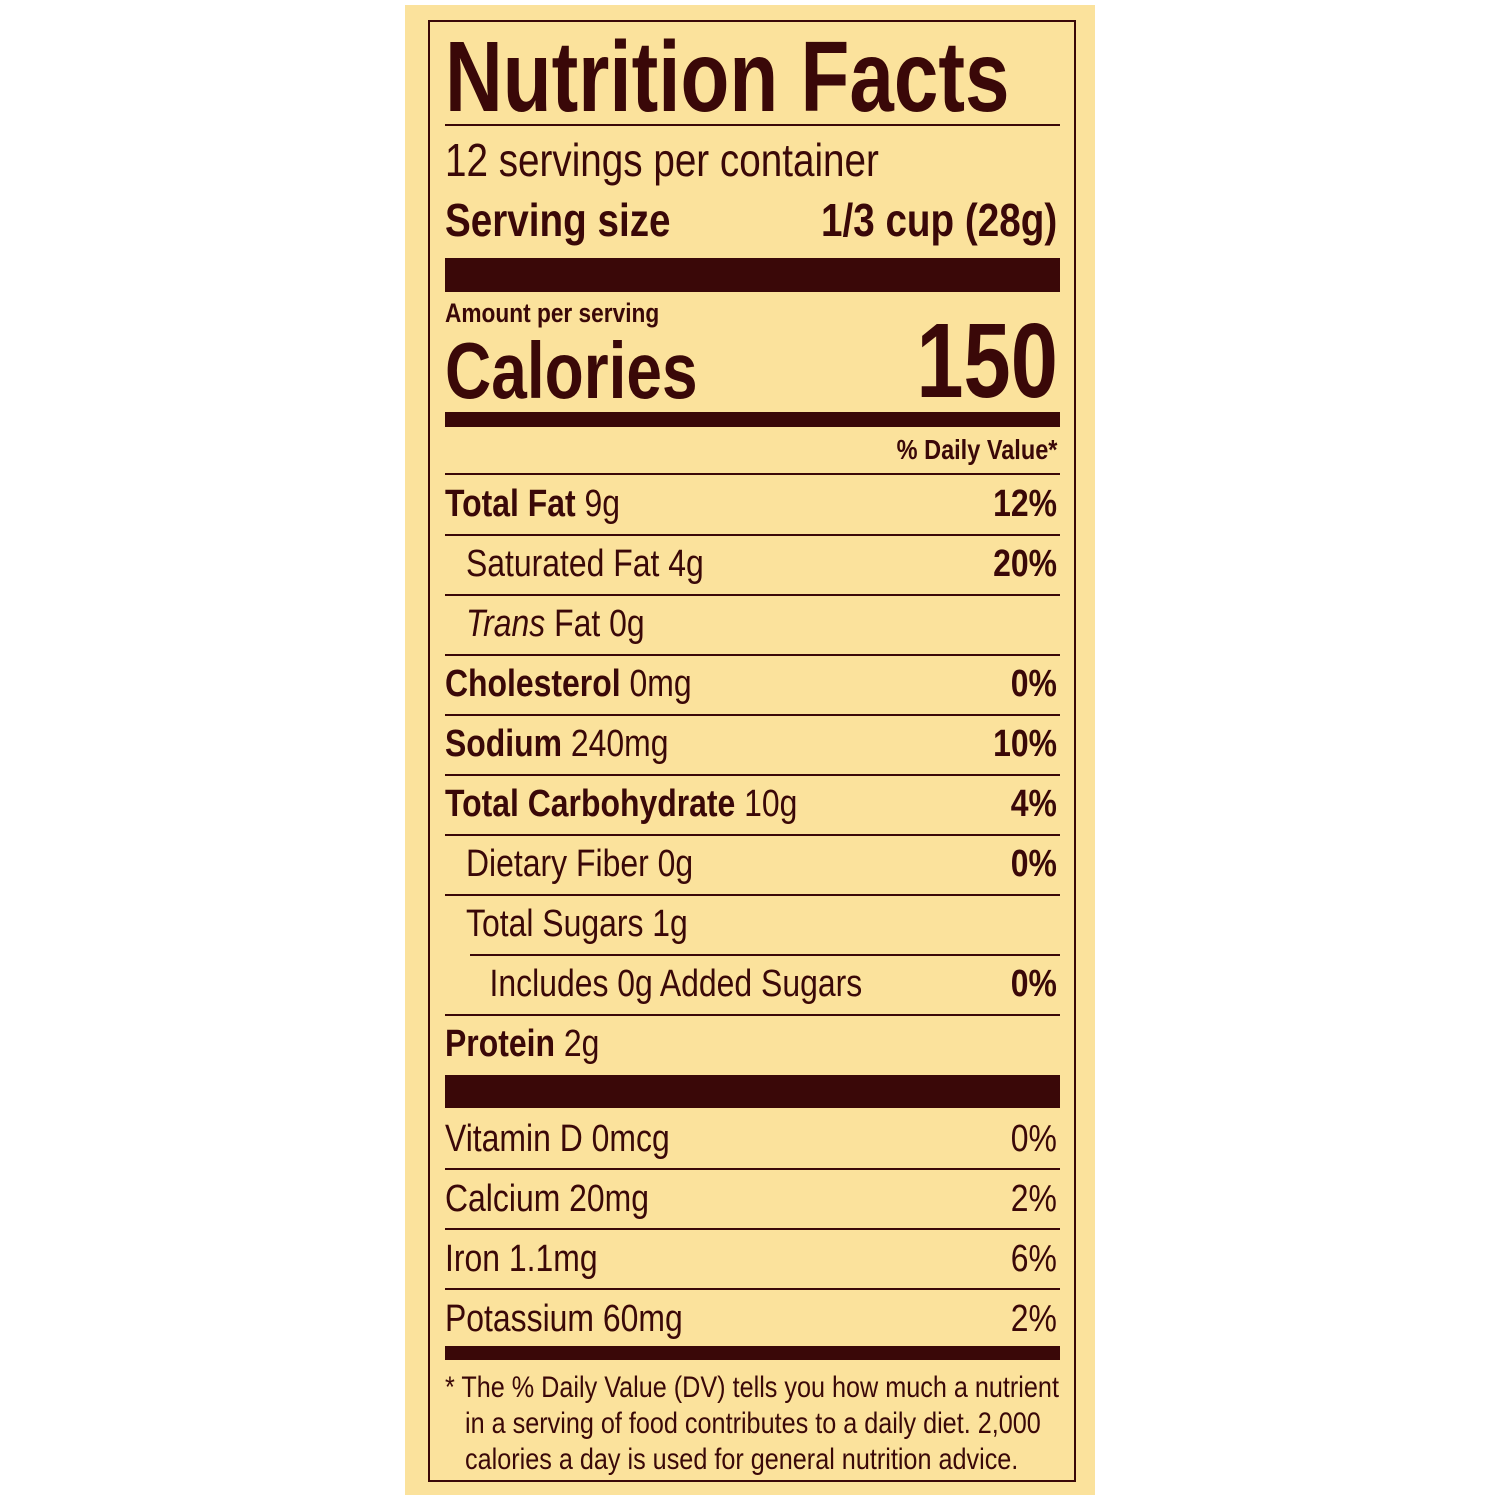 Image resolution: width=1500 pixels, height=1500 pixels. Describe the element at coordinates (553, 1258) in the screenshot. I see `vitamin-amount: 1.1mg` at that location.